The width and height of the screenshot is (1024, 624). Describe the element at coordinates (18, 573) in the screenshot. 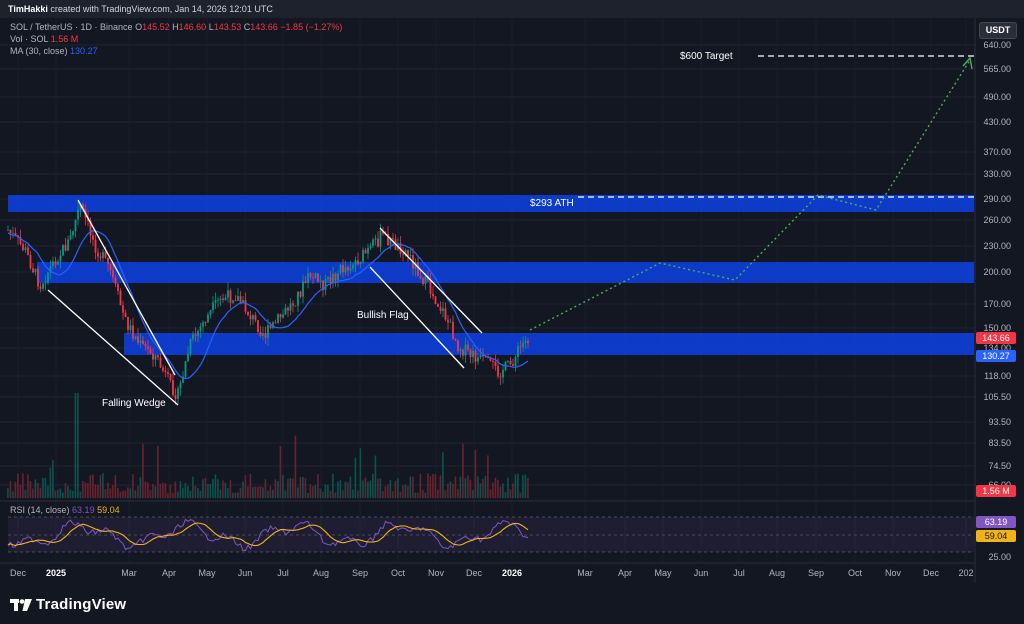

I see `time-tick-label: Dec` at that location.